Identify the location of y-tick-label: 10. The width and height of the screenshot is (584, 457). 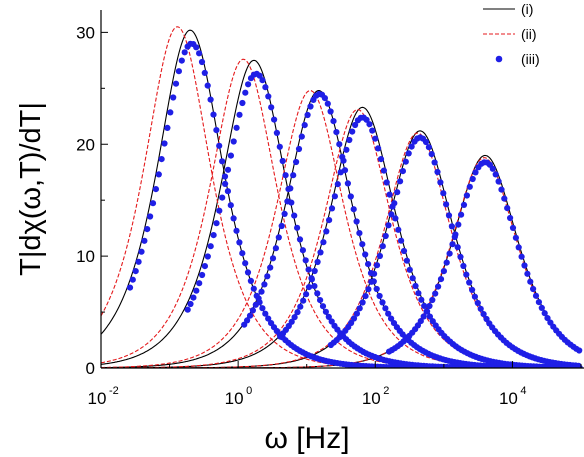
(85, 256).